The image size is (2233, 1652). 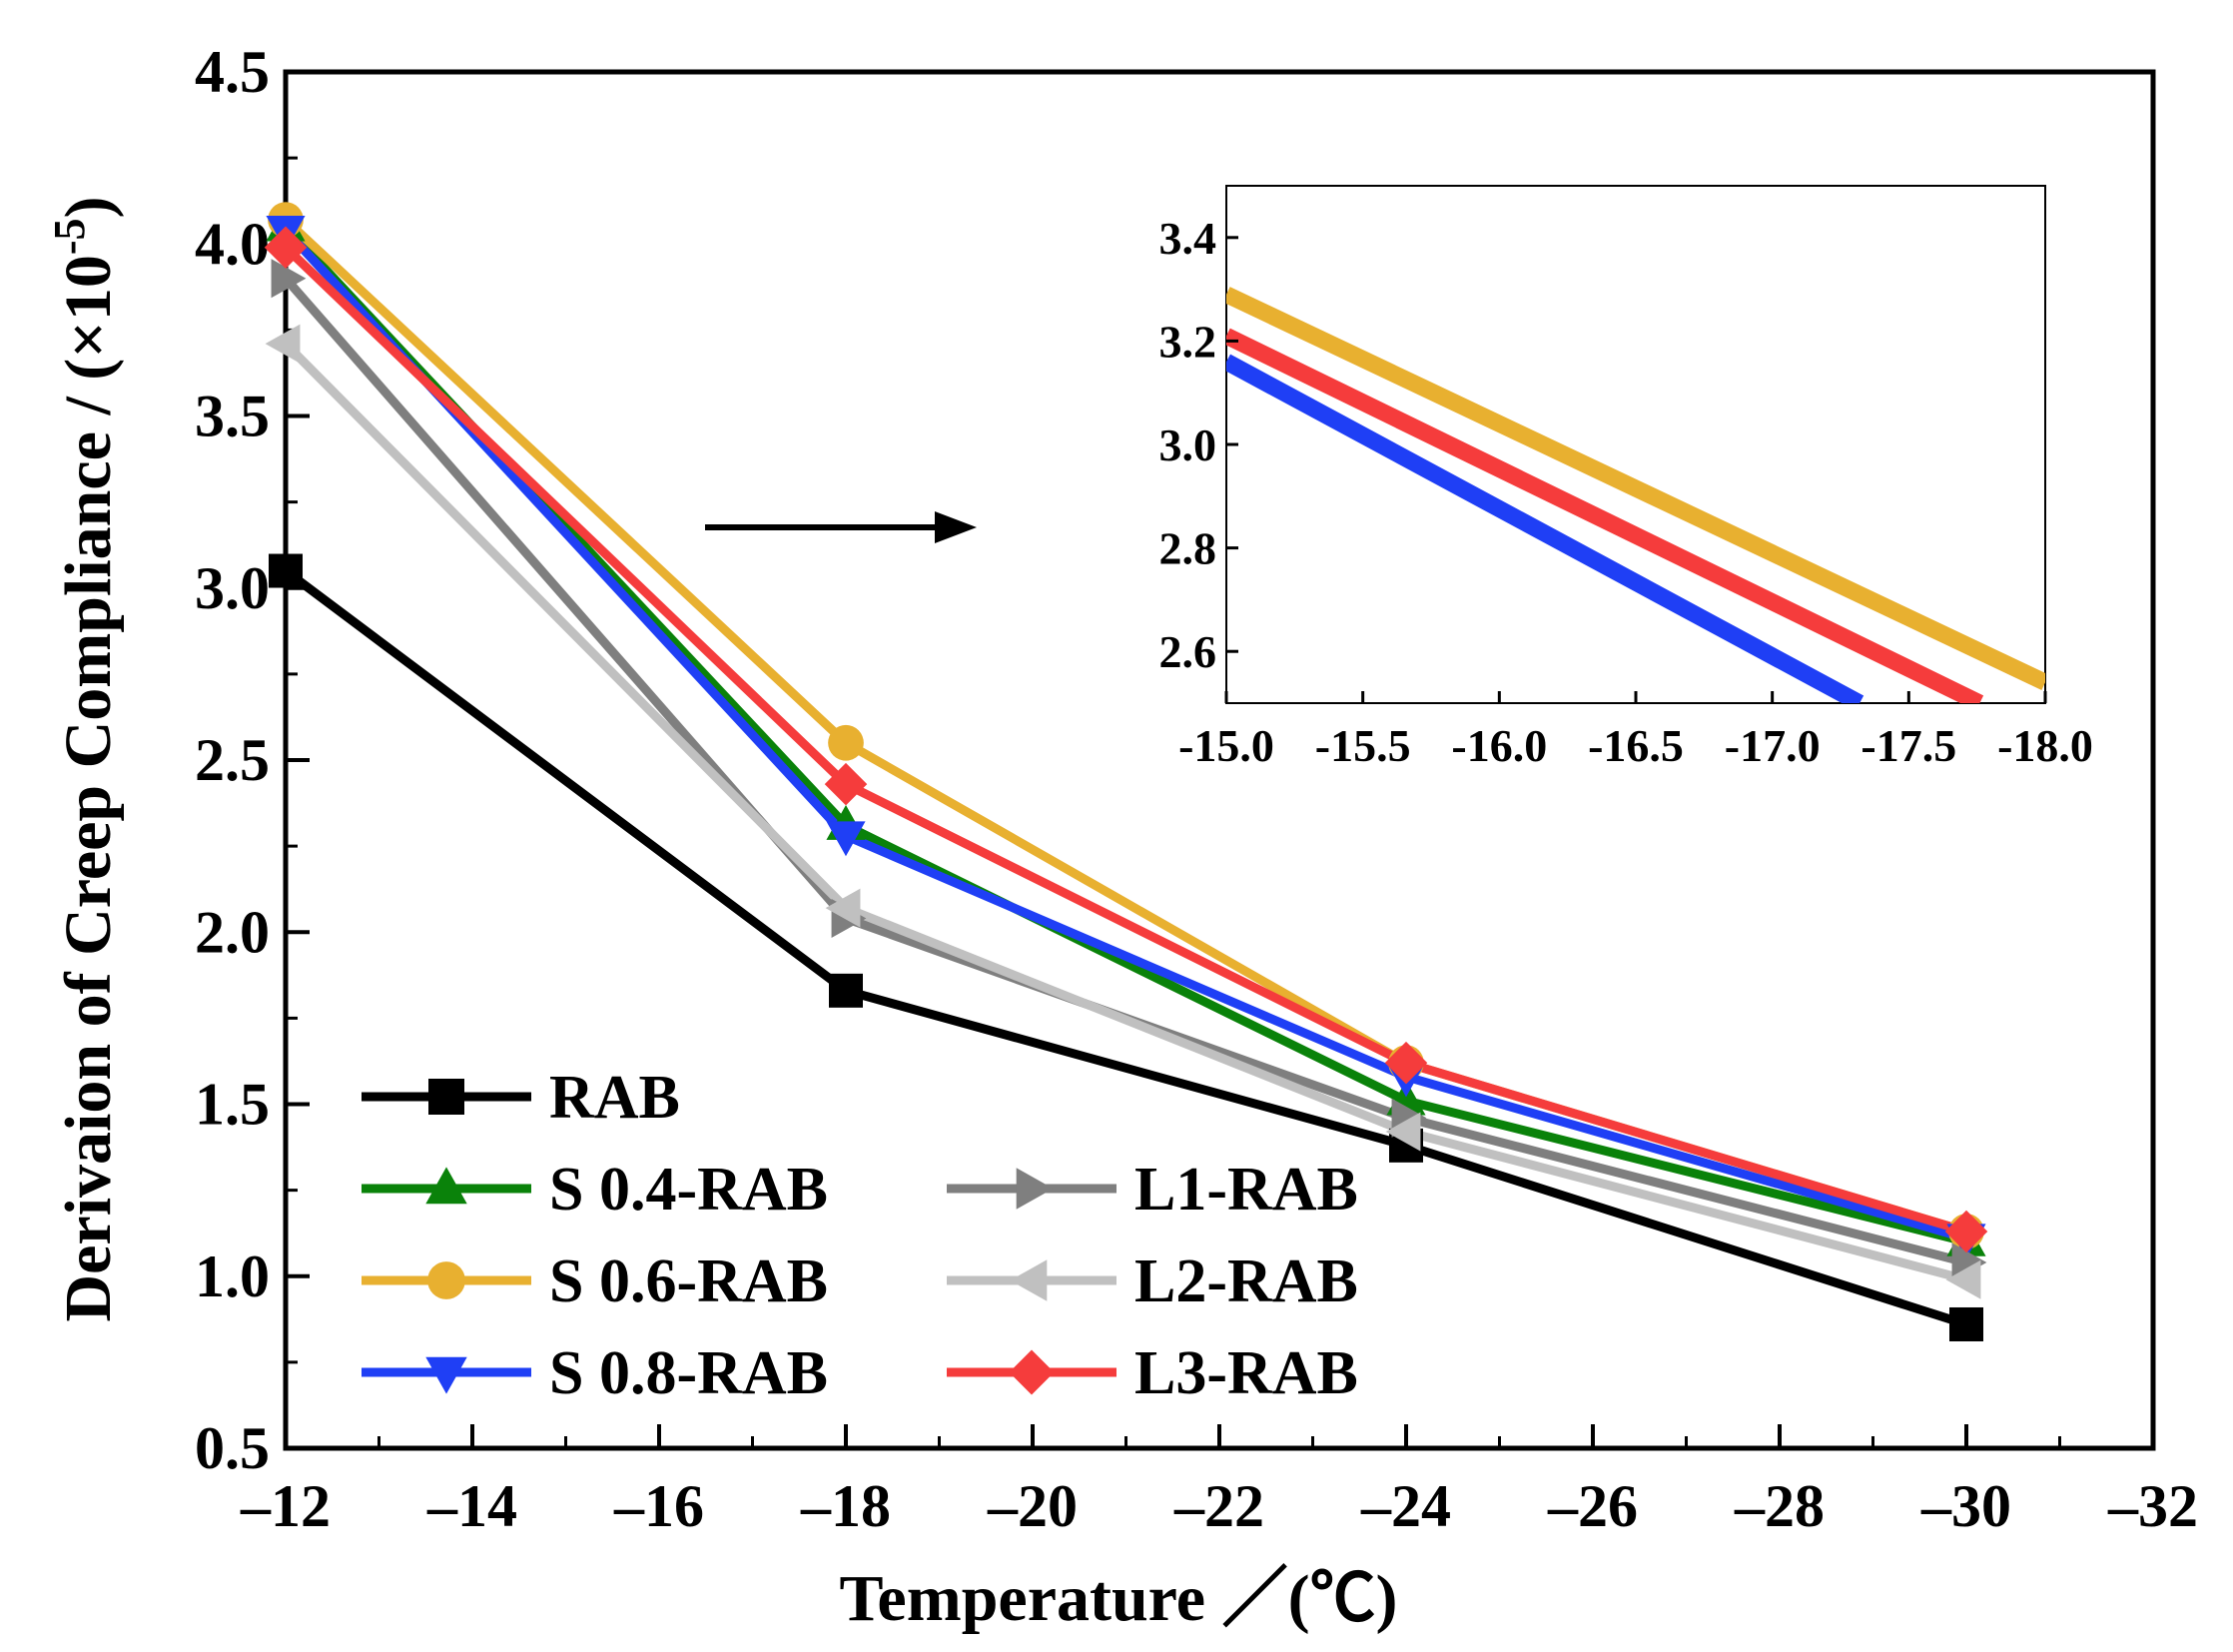 I want to click on x-tick-label: –12, so click(x=285, y=1506).